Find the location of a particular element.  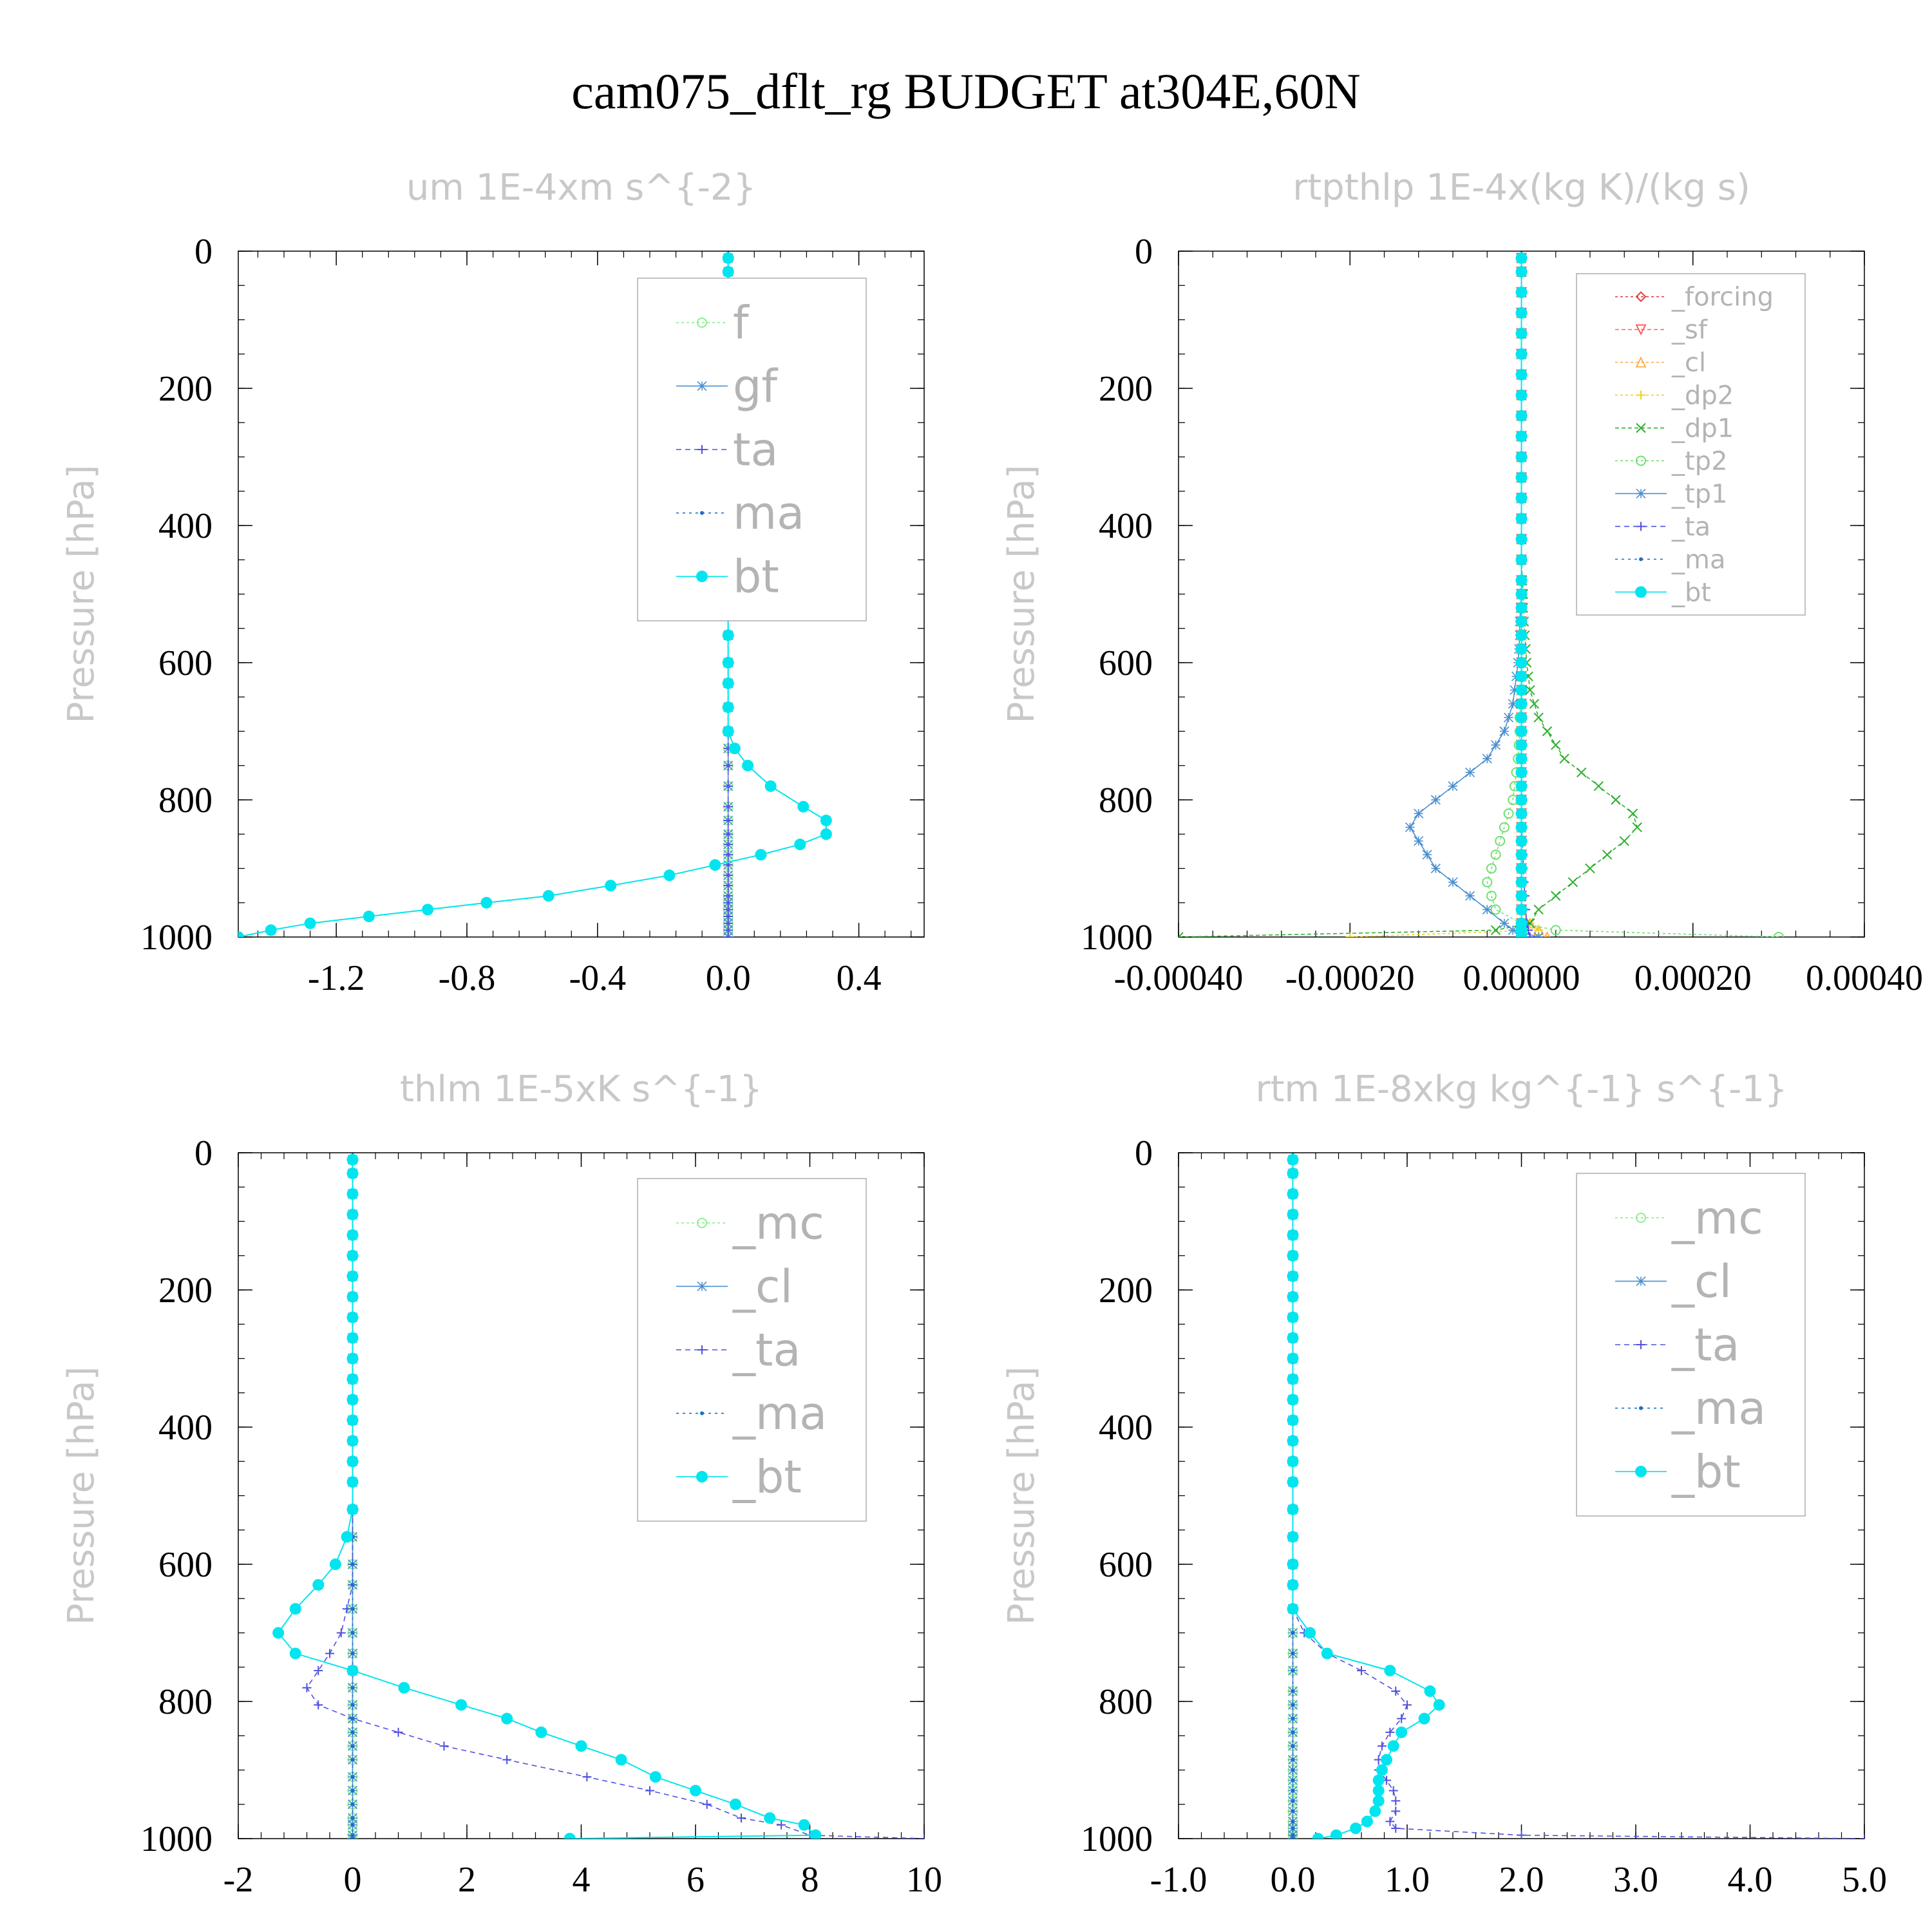

x-tick-label: 8 is located at coordinates (810, 1880).